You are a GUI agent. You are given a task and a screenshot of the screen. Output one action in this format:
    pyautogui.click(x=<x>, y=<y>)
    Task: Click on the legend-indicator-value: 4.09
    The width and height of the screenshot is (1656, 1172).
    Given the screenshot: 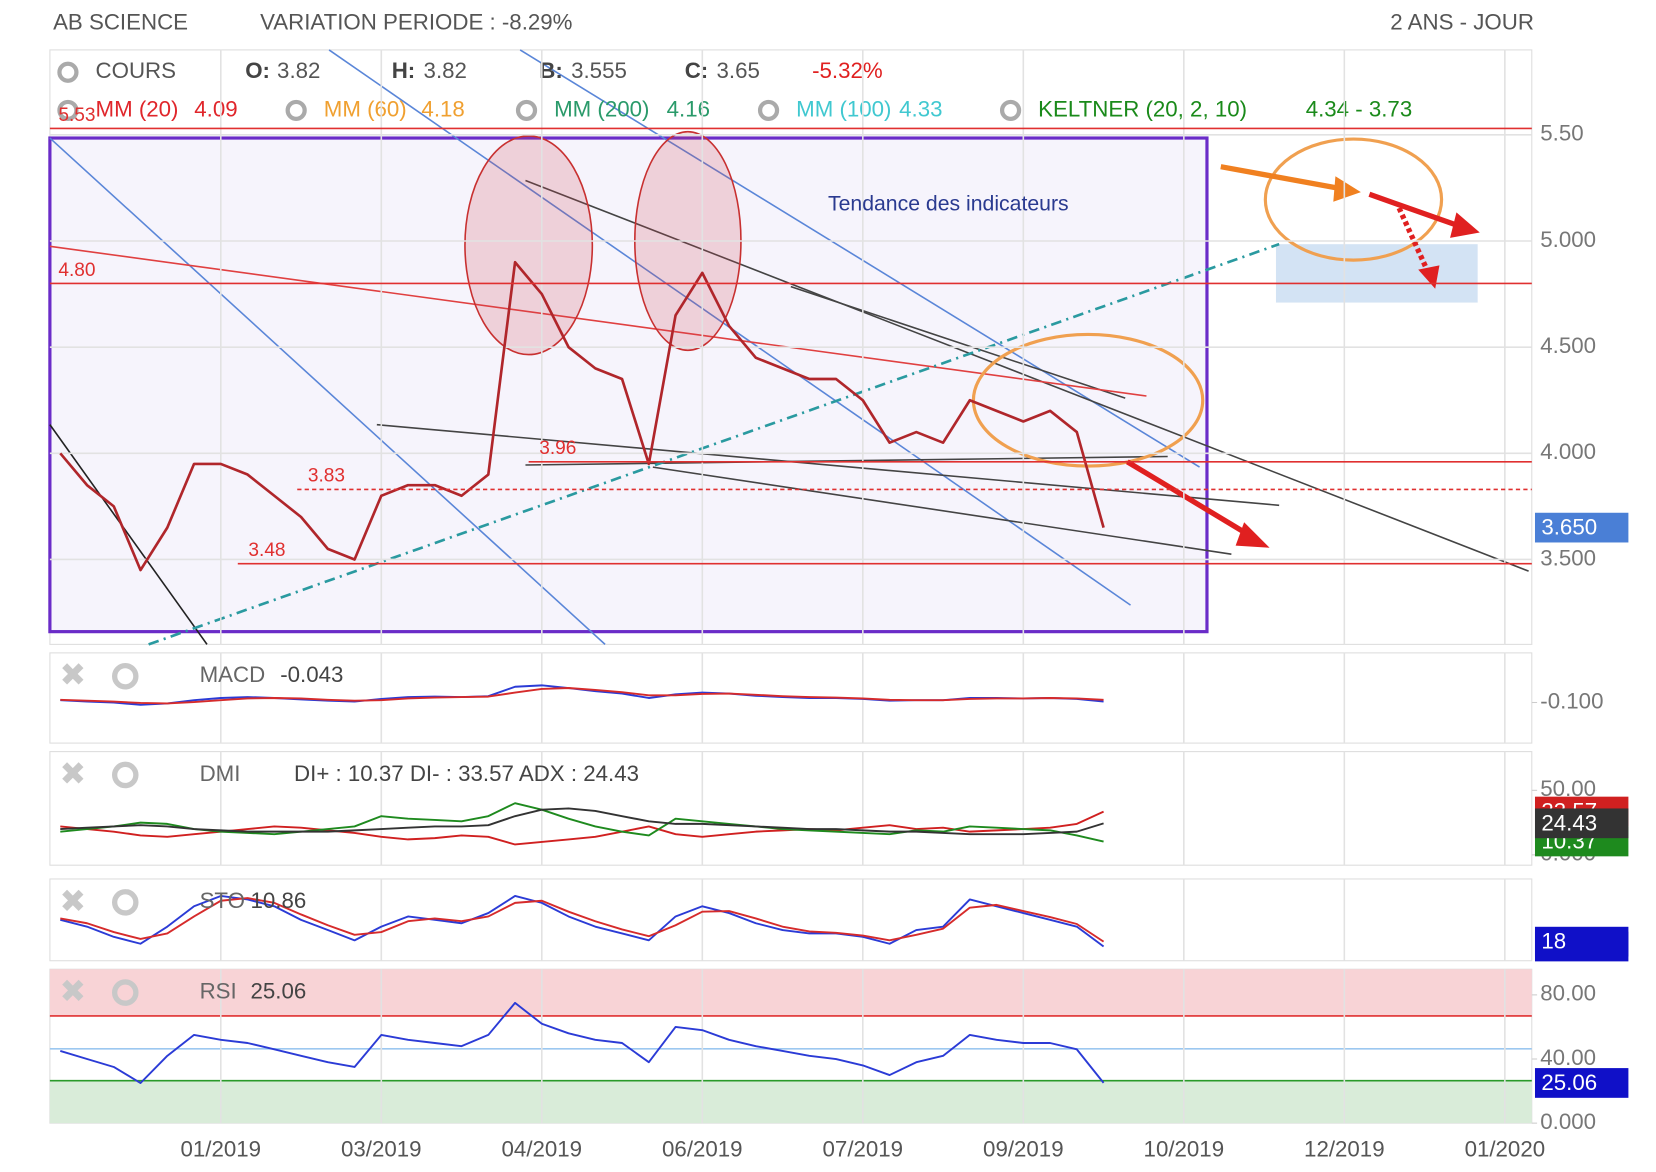 What is the action you would take?
    pyautogui.click(x=215, y=108)
    